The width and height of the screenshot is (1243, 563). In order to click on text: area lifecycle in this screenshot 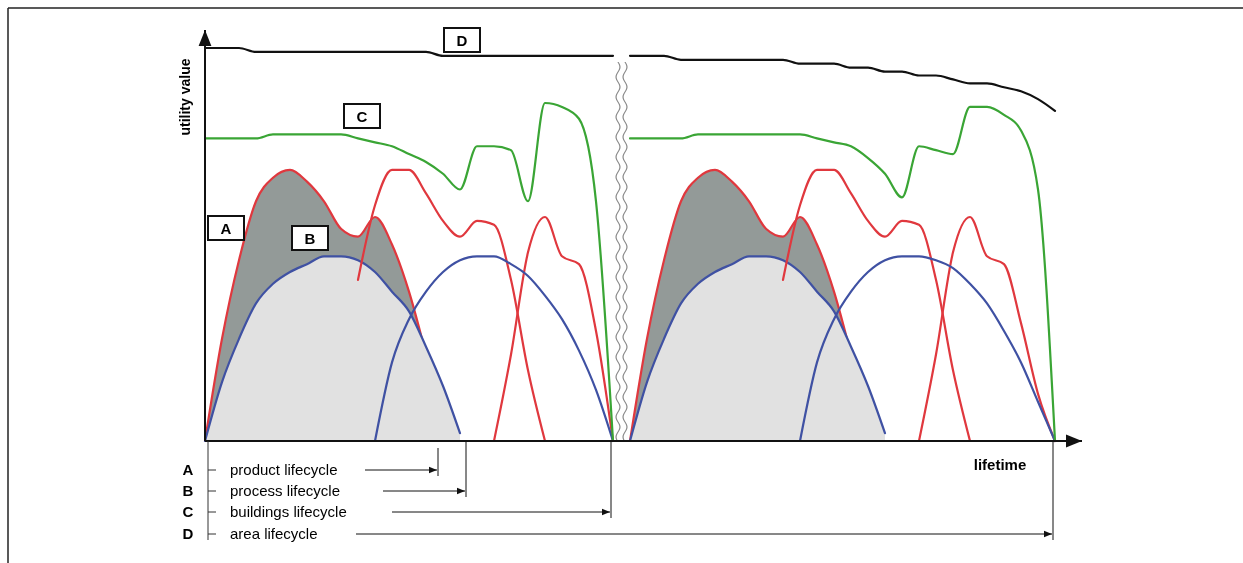, I will do `click(274, 533)`.